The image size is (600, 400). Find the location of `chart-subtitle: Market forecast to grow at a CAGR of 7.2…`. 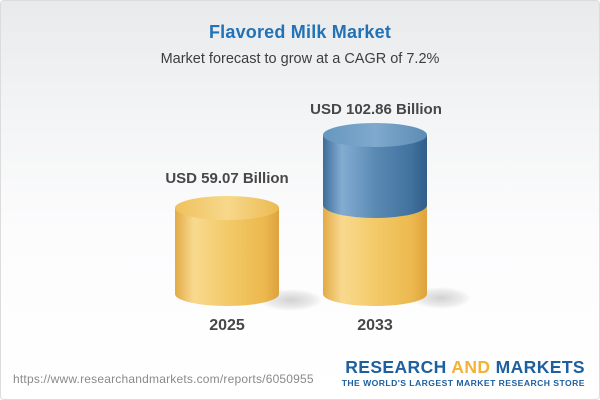

chart-subtitle: Market forecast to grow at a CAGR of 7.2… is located at coordinates (300, 59).